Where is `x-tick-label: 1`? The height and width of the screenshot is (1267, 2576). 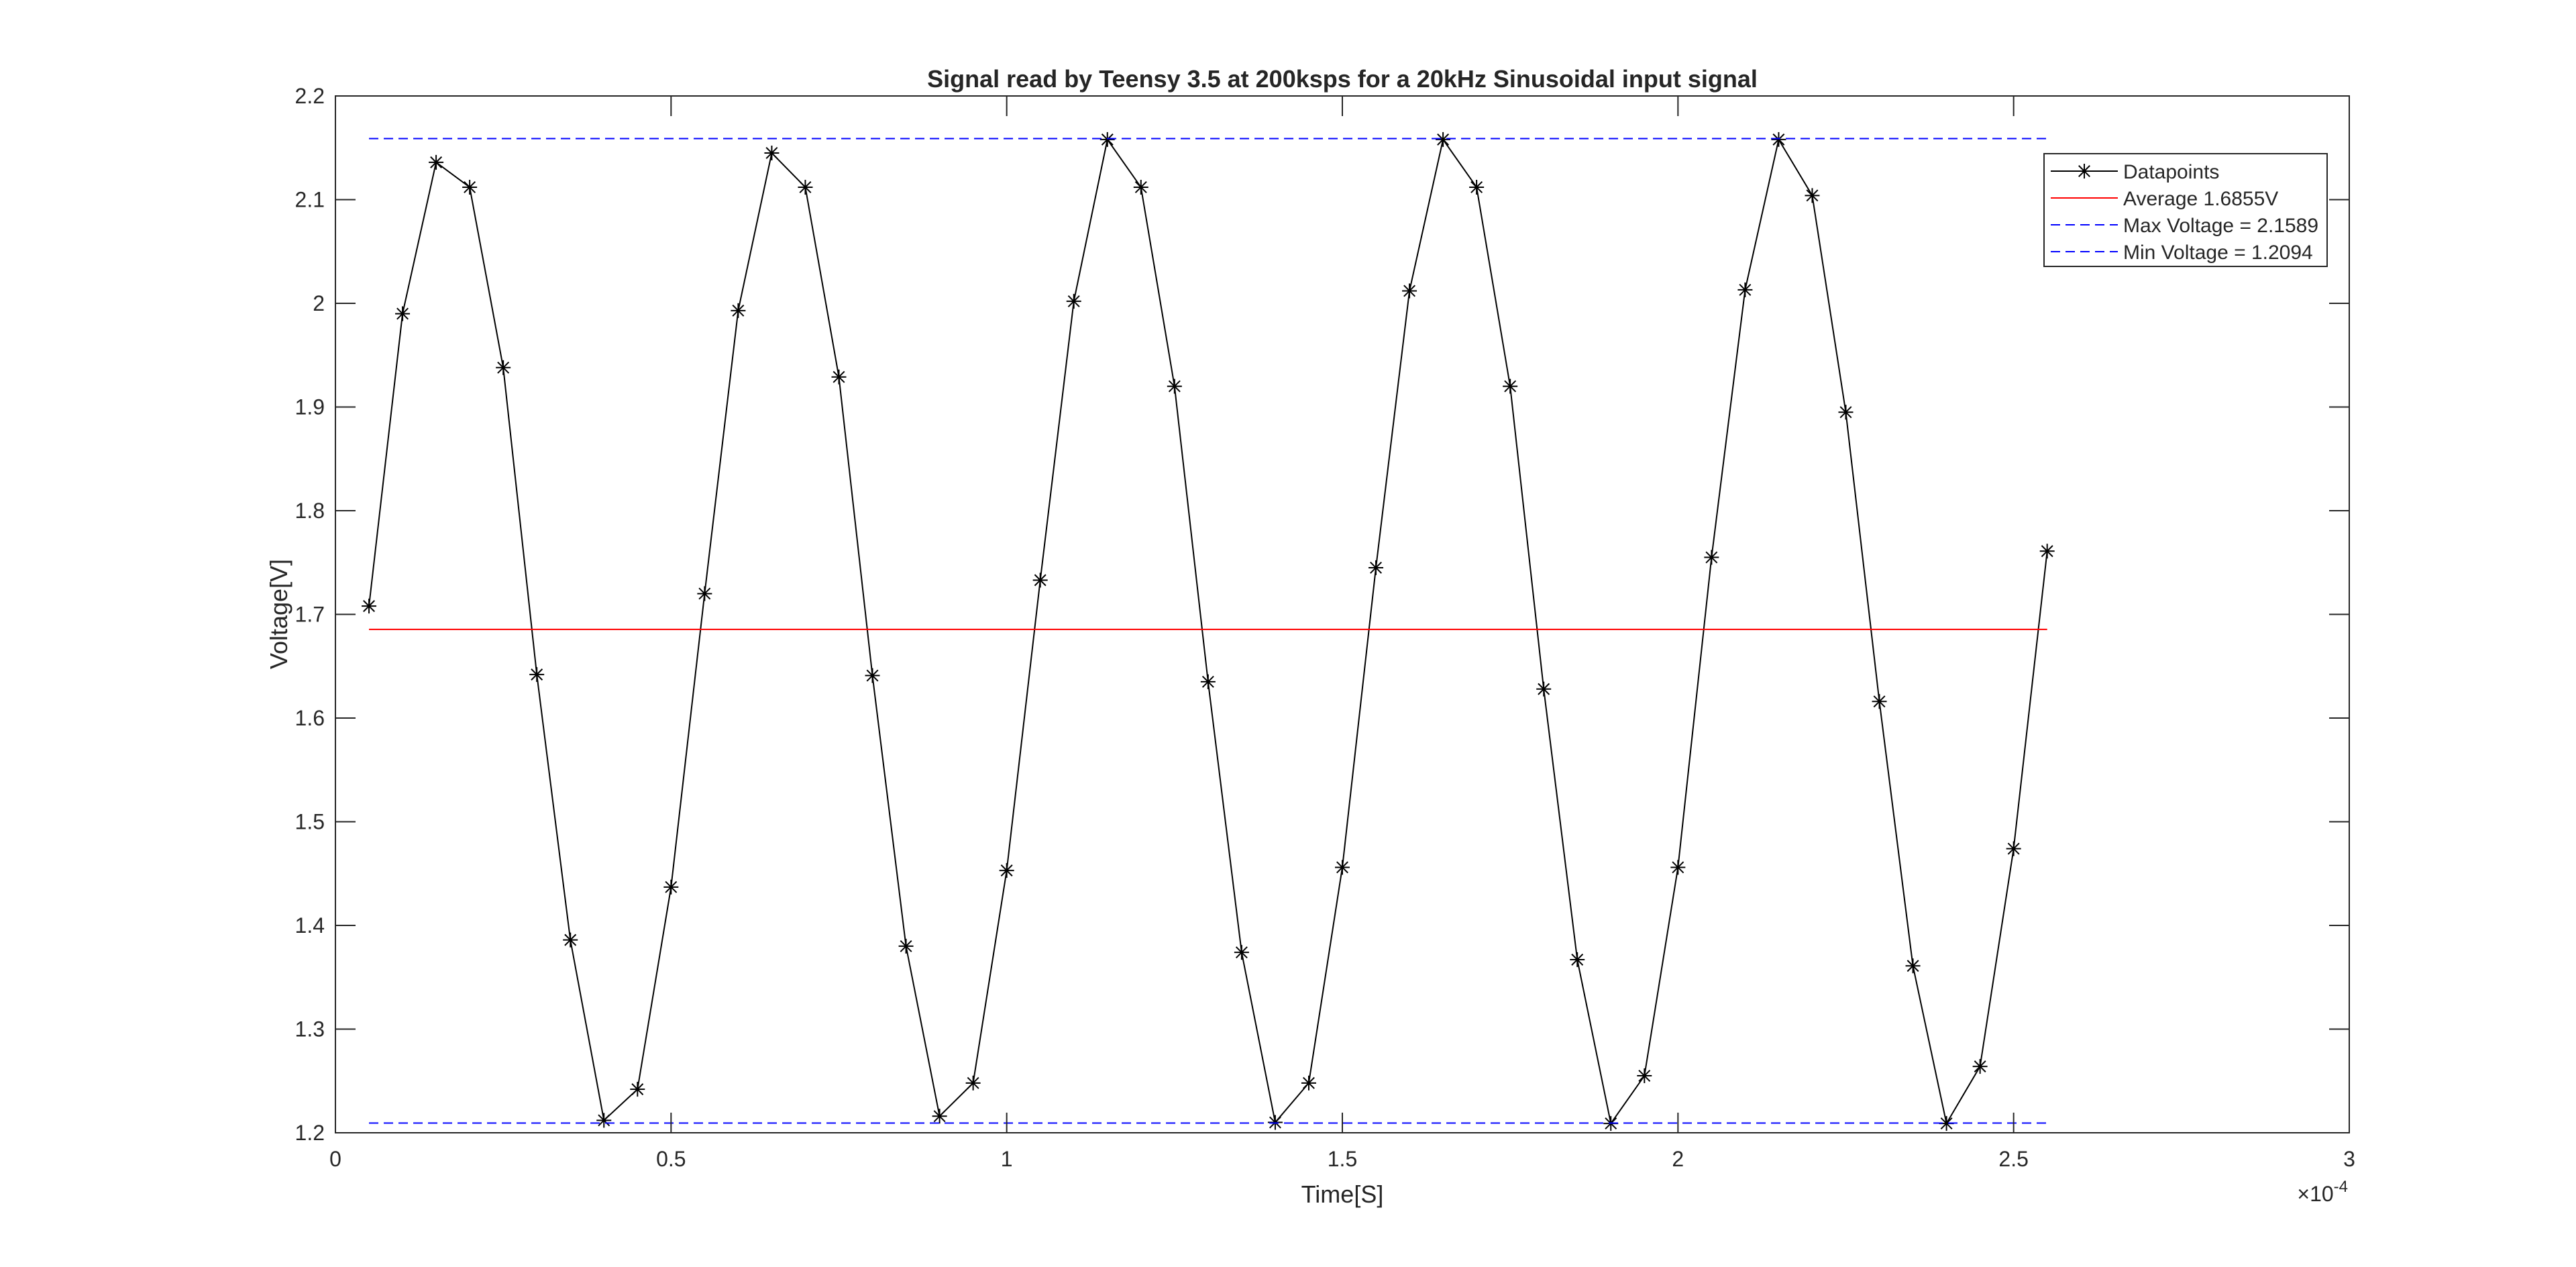 x-tick-label: 1 is located at coordinates (1007, 1159).